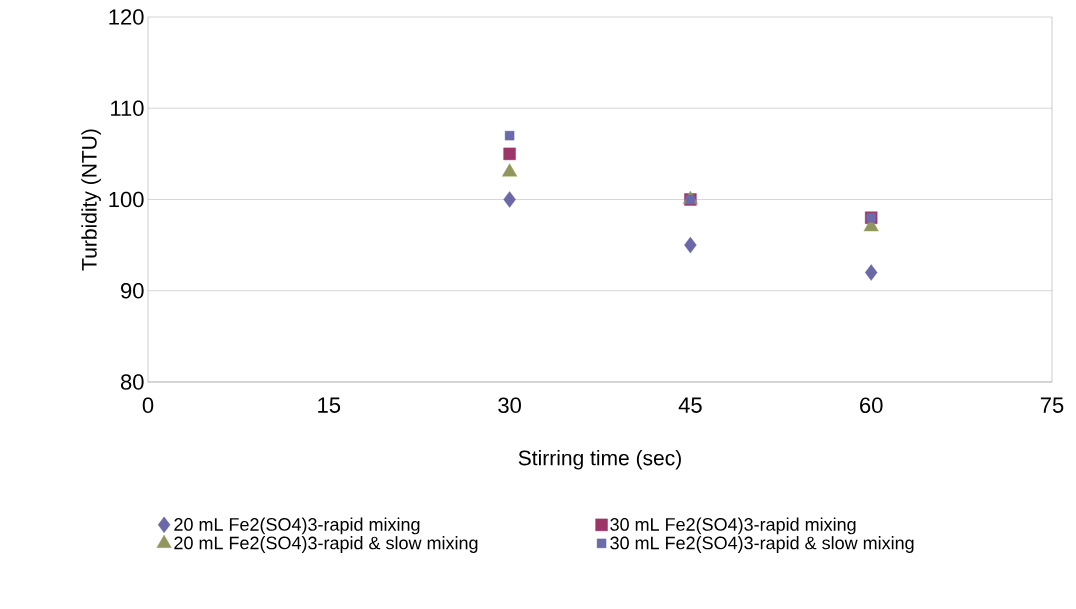 This screenshot has width=1076, height=609. I want to click on legend-label: 30 mL Fe2(SO4)3-rapid & slow mixing, so click(762, 544).